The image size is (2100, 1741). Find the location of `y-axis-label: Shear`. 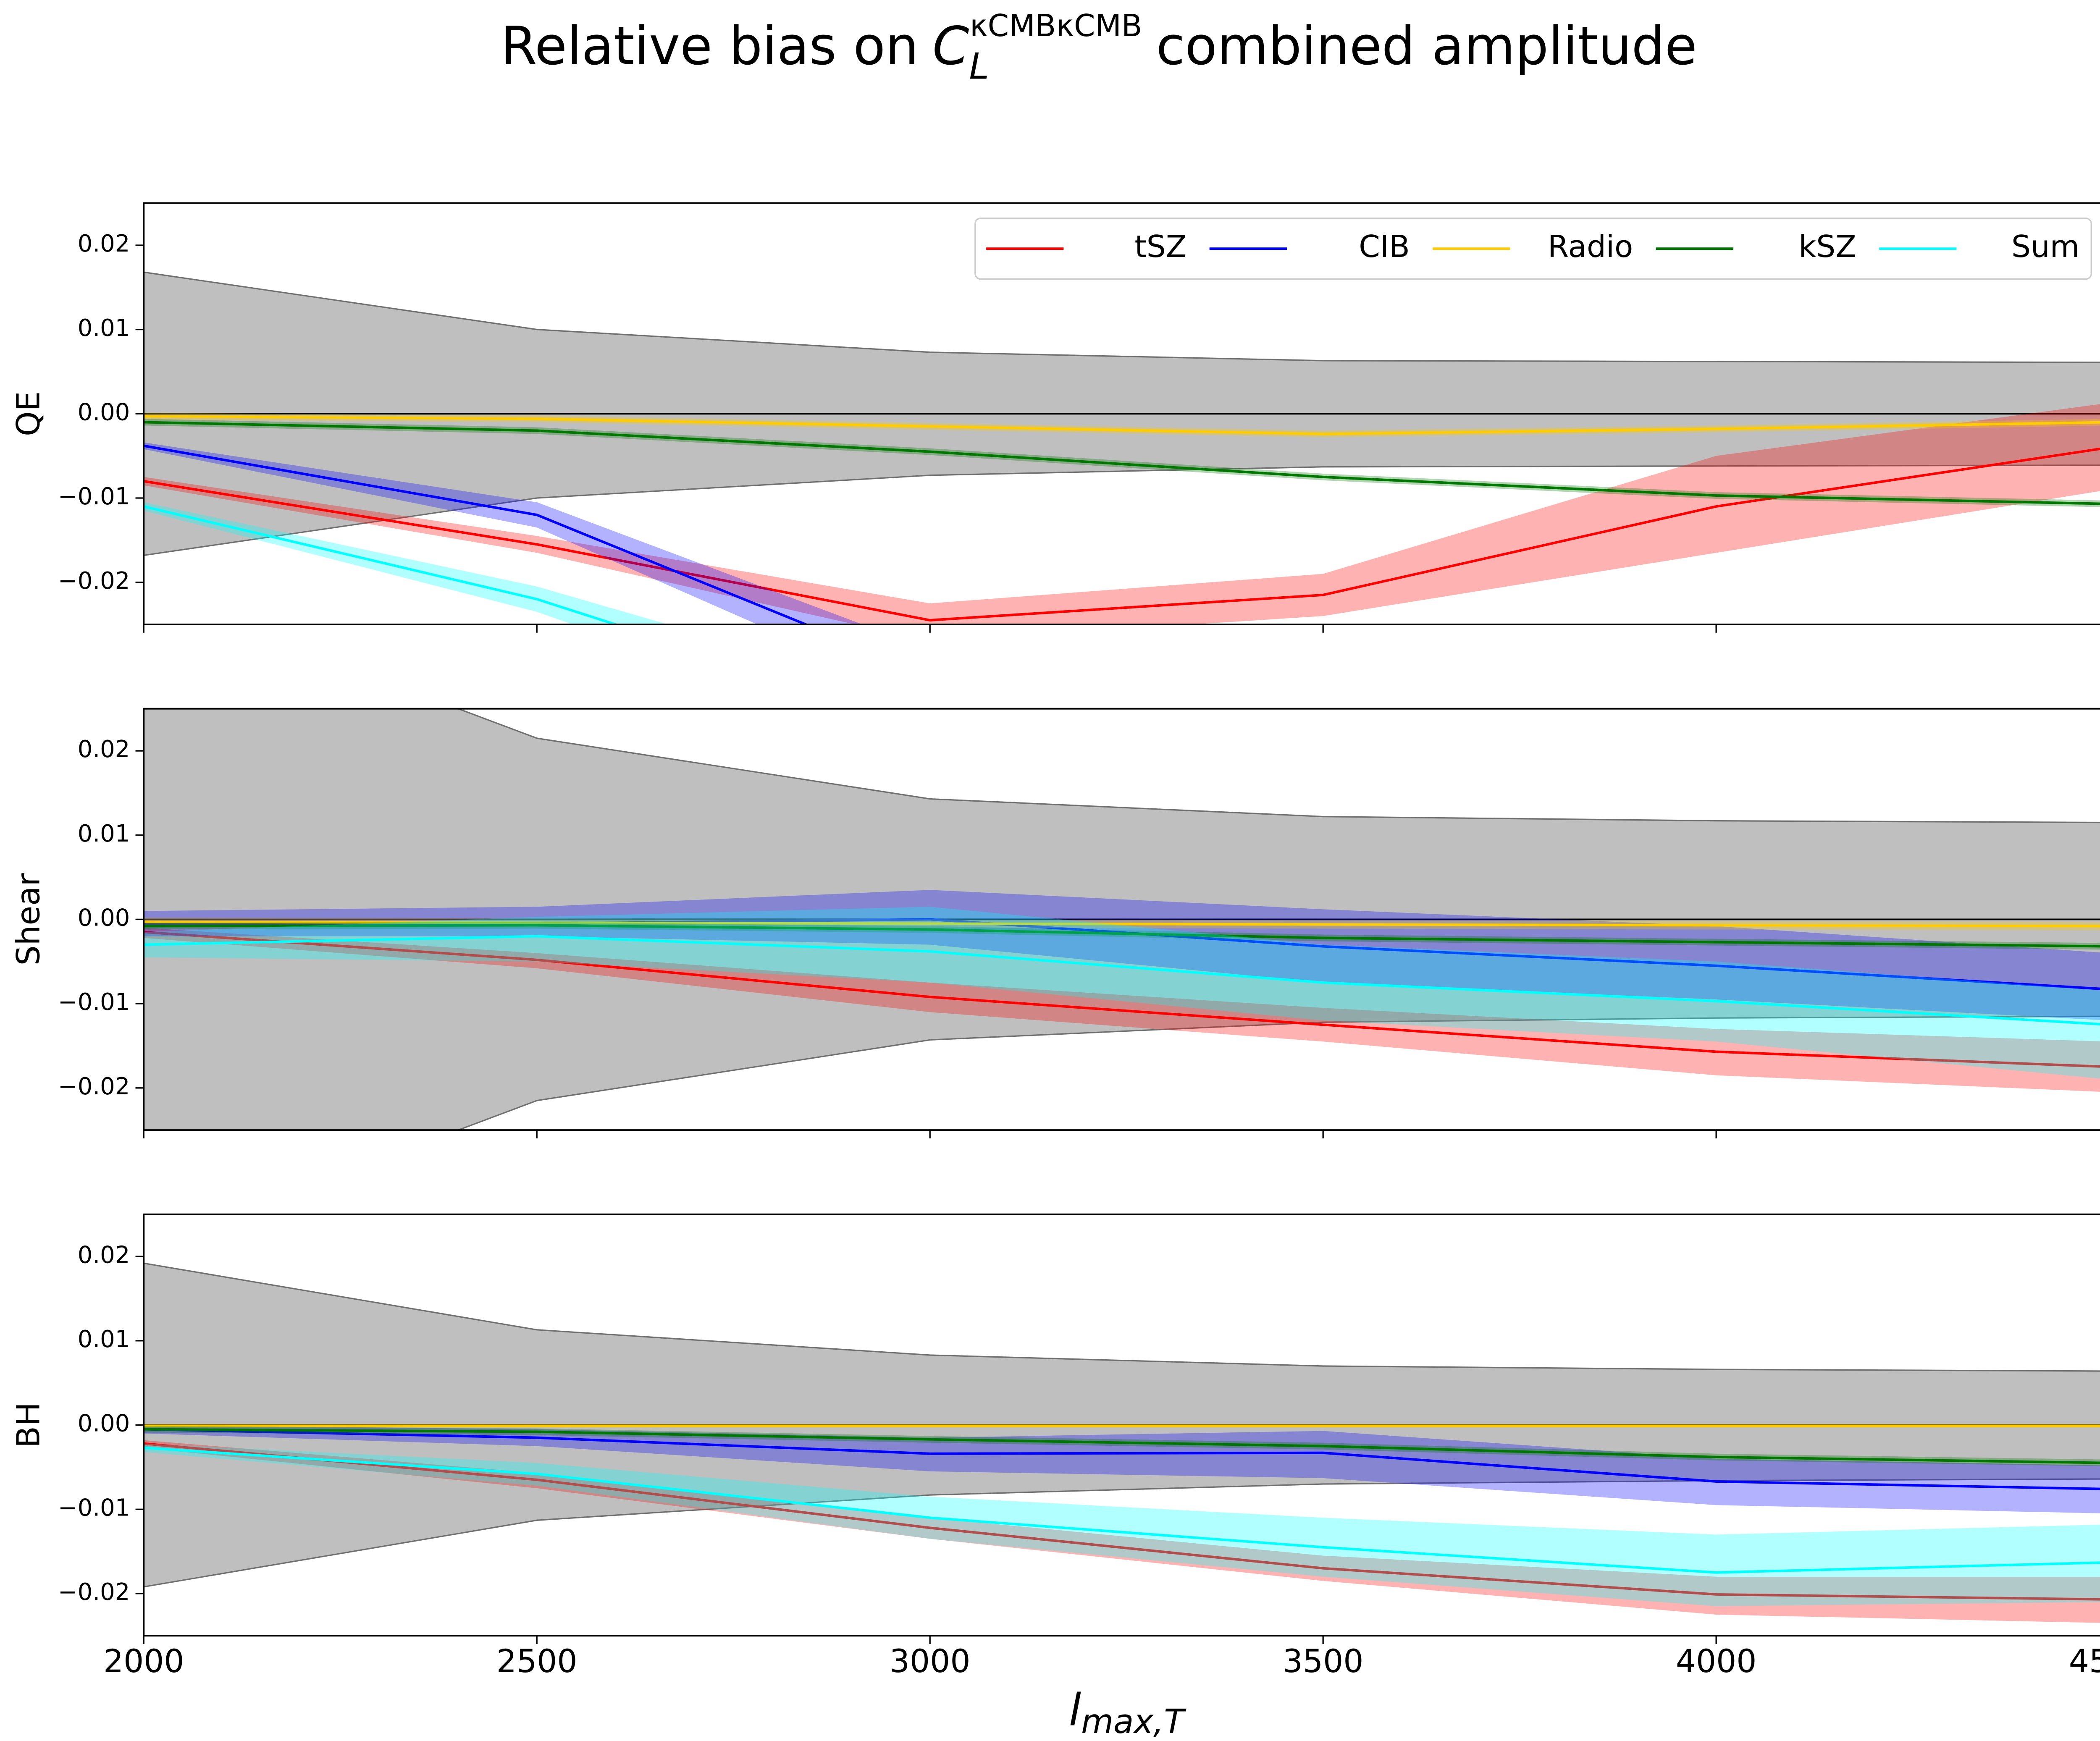

y-axis-label: Shear is located at coordinates (28, 920).